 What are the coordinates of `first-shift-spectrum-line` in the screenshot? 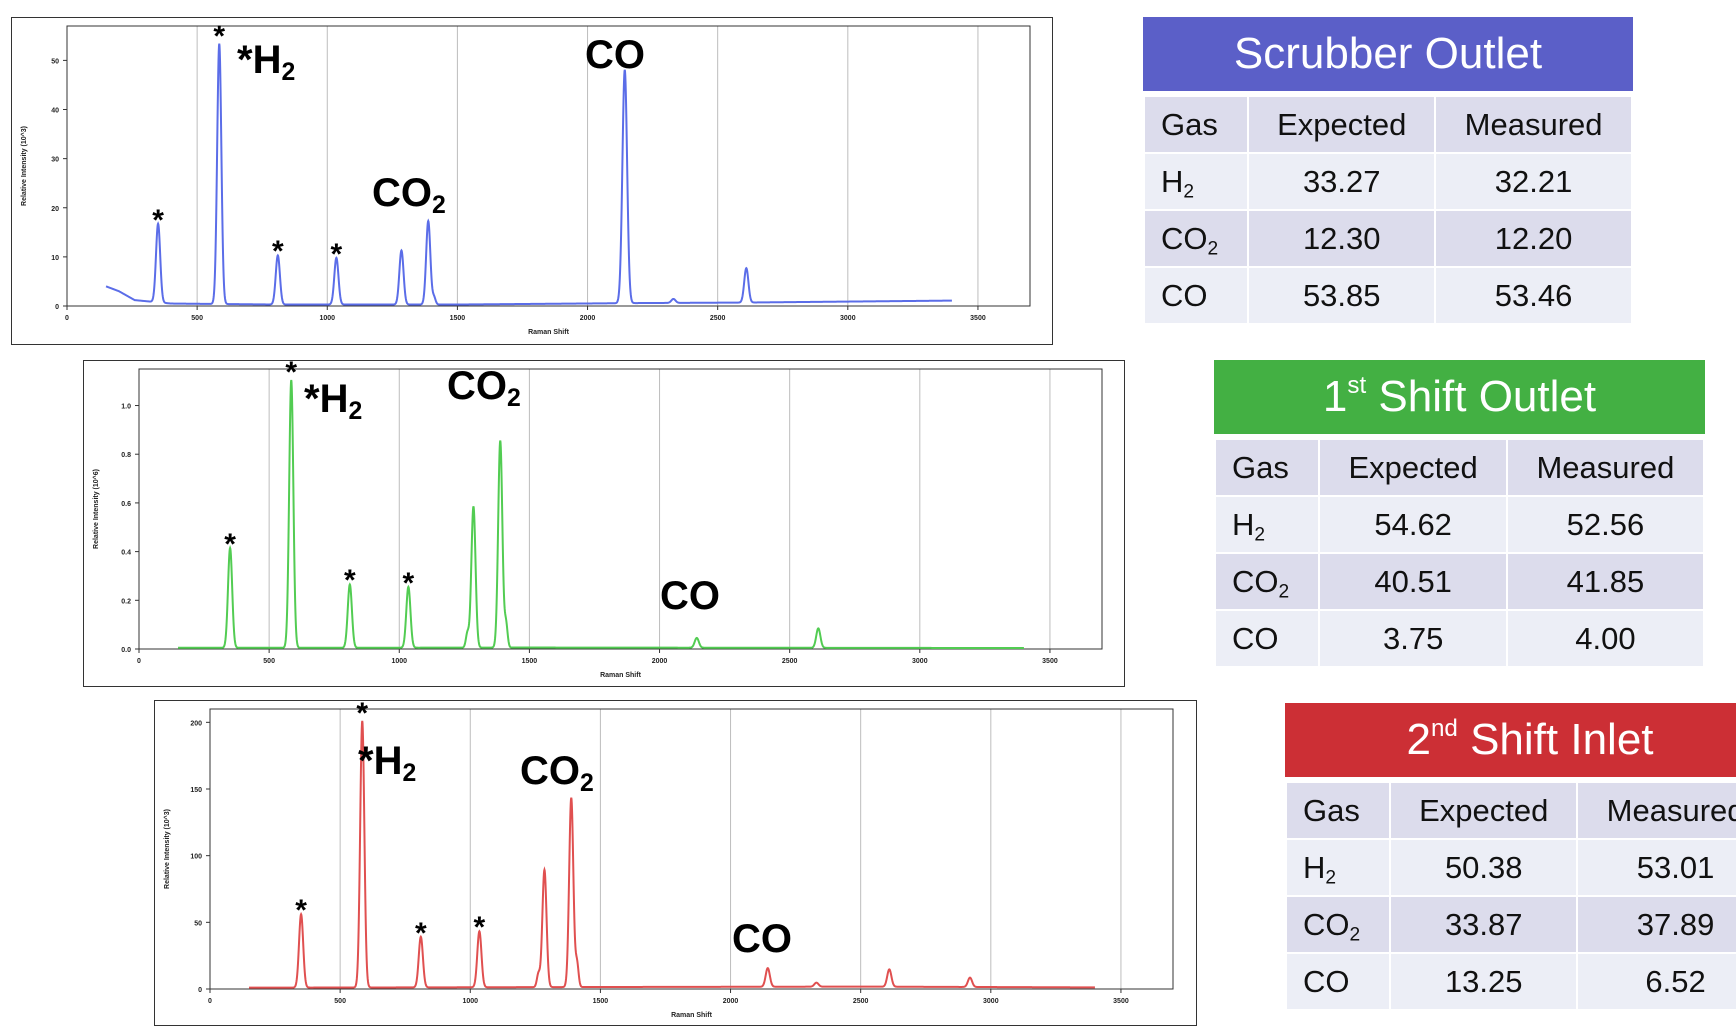 It's located at (601, 514).